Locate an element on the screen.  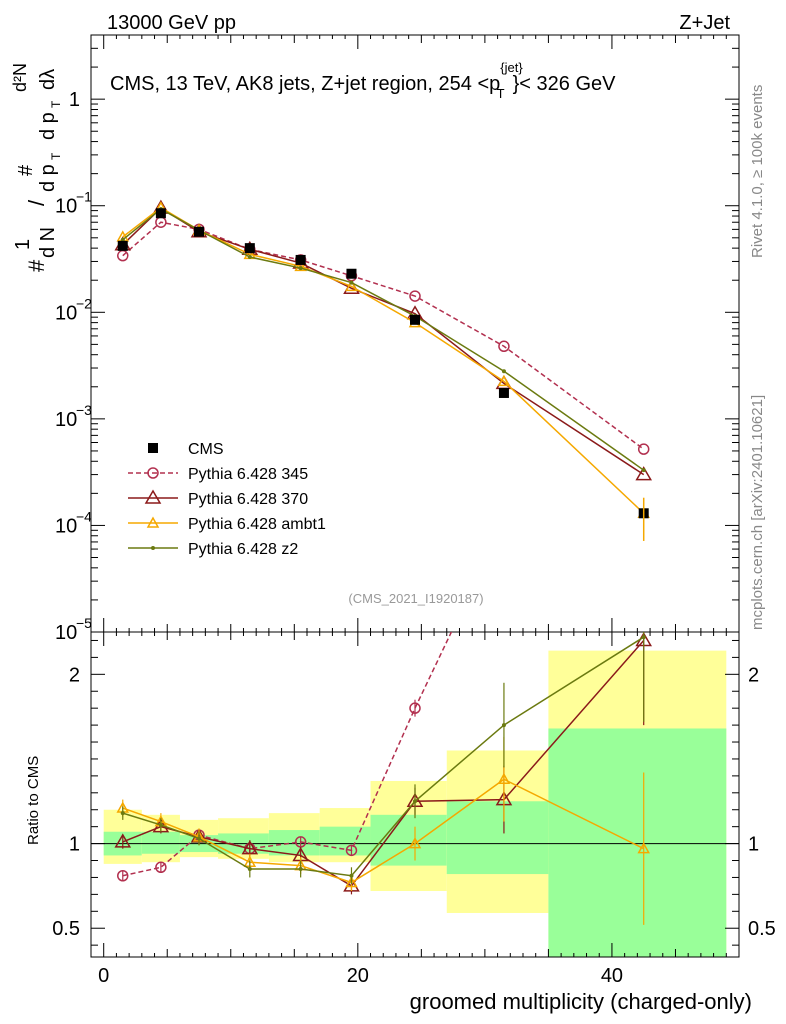
legend-label-p345: Pythia 6.428 345 is located at coordinates (248, 474).